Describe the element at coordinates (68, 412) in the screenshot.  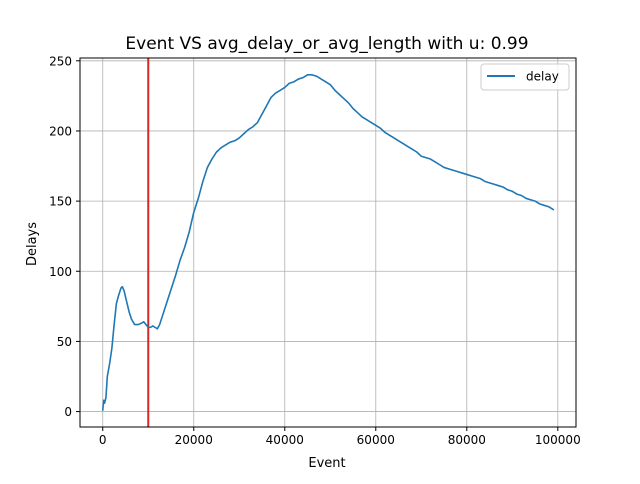
I see `y-tick-label-0: 0` at that location.